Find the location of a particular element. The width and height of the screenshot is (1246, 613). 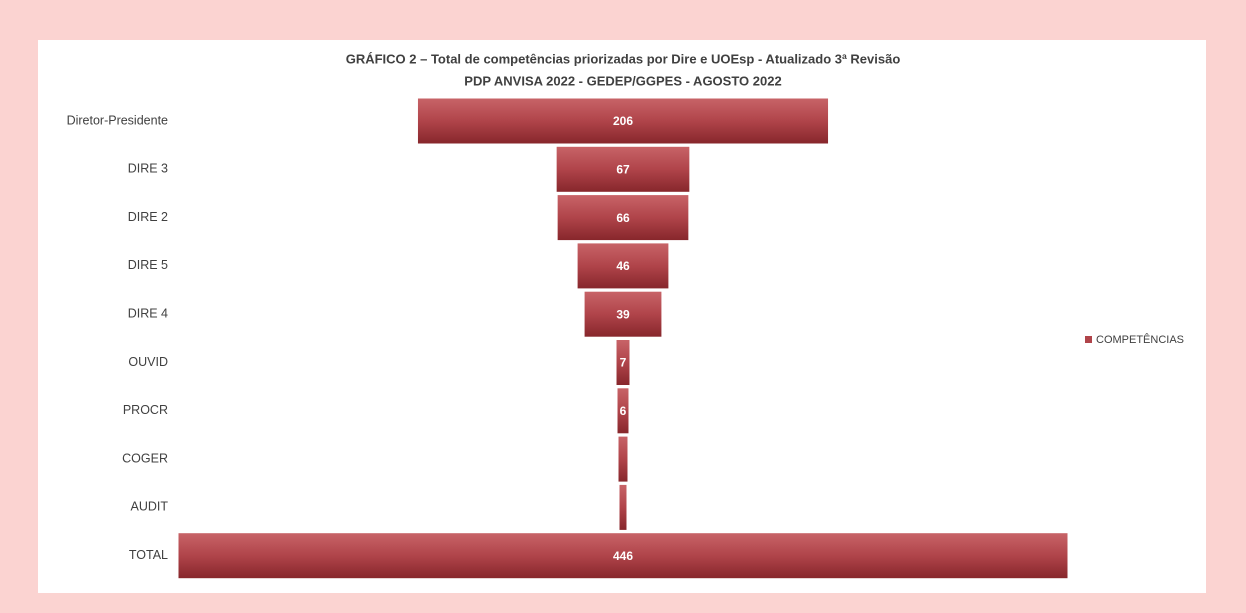

data-label: 206 is located at coordinates (623, 121).